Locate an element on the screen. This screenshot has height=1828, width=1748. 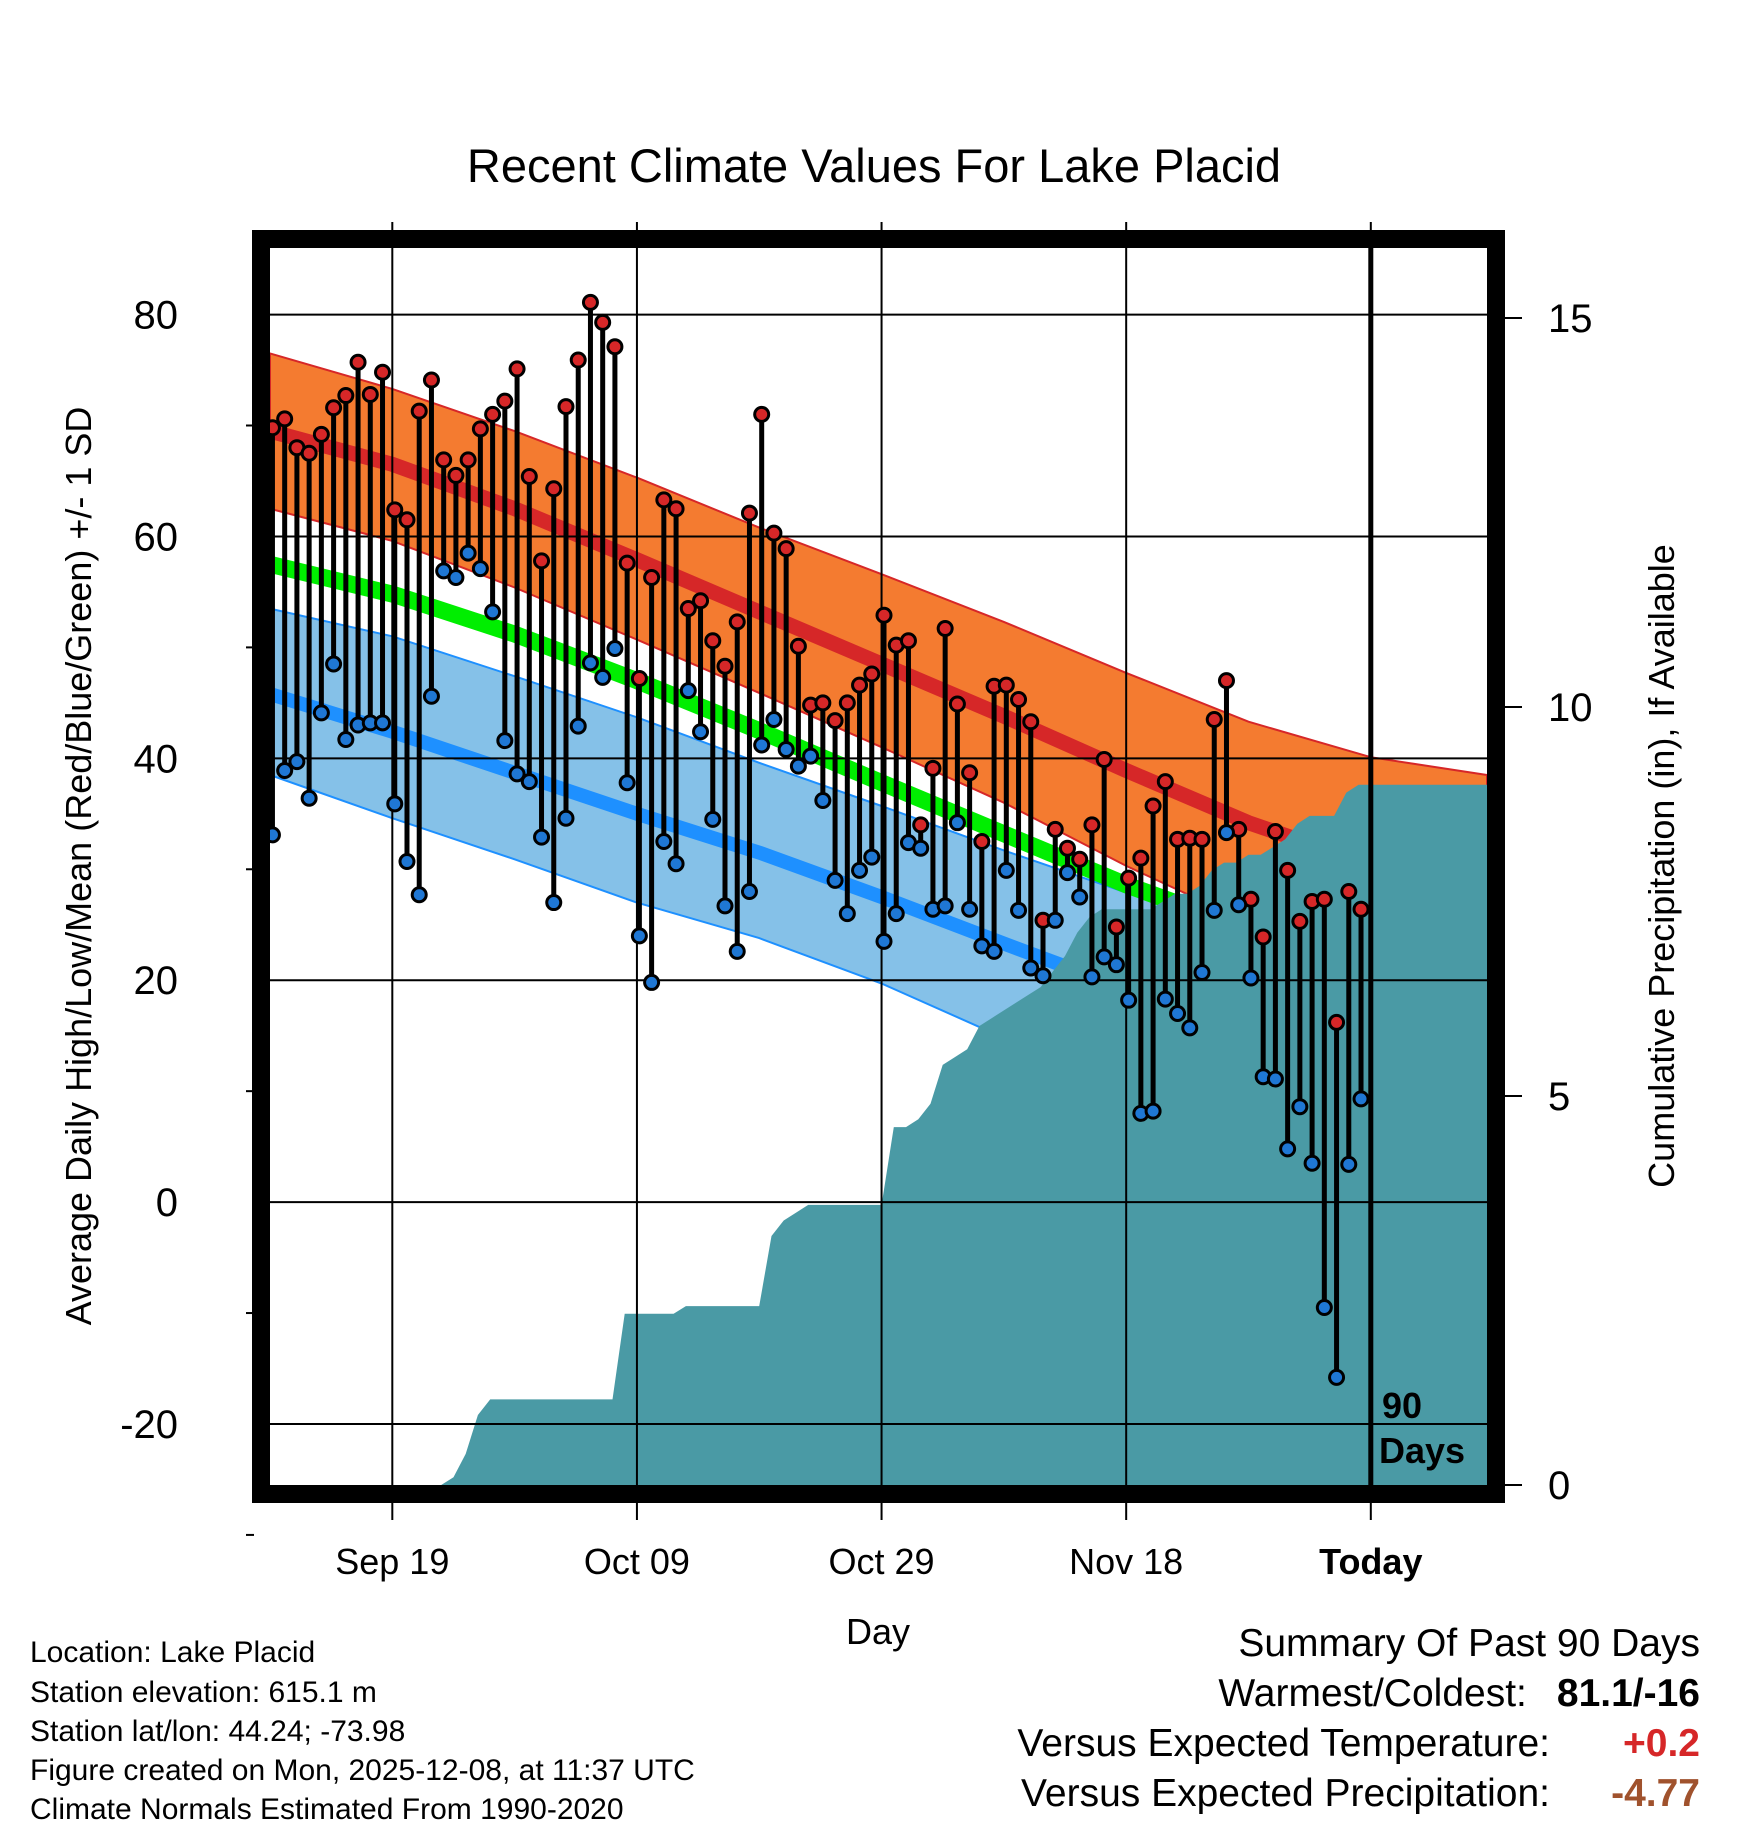
y2-tick-label: 5 is located at coordinates (1559, 1097).